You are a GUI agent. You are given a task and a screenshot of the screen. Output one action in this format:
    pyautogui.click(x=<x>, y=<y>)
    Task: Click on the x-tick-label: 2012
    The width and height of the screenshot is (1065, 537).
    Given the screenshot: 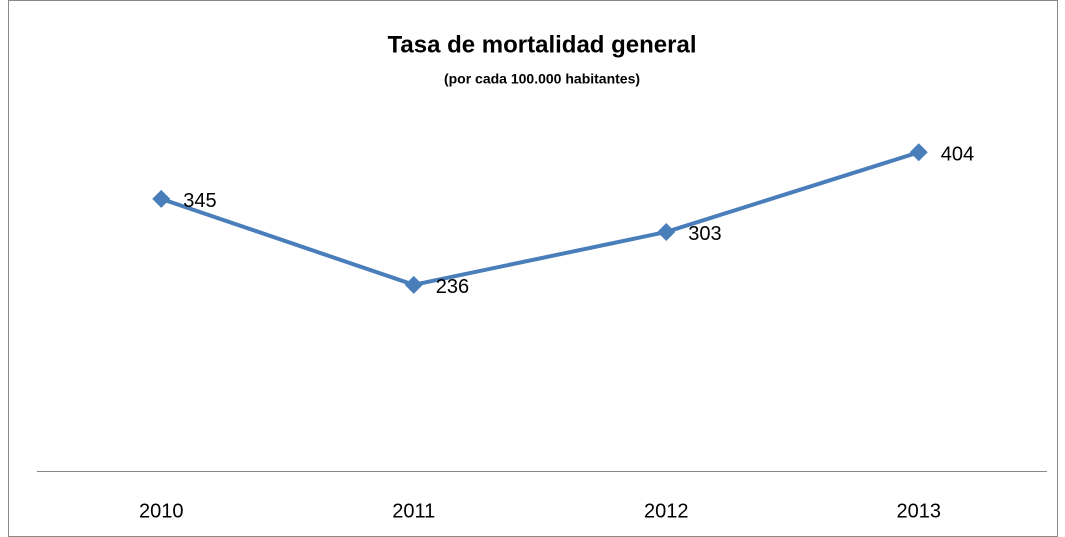 What is the action you would take?
    pyautogui.click(x=666, y=511)
    